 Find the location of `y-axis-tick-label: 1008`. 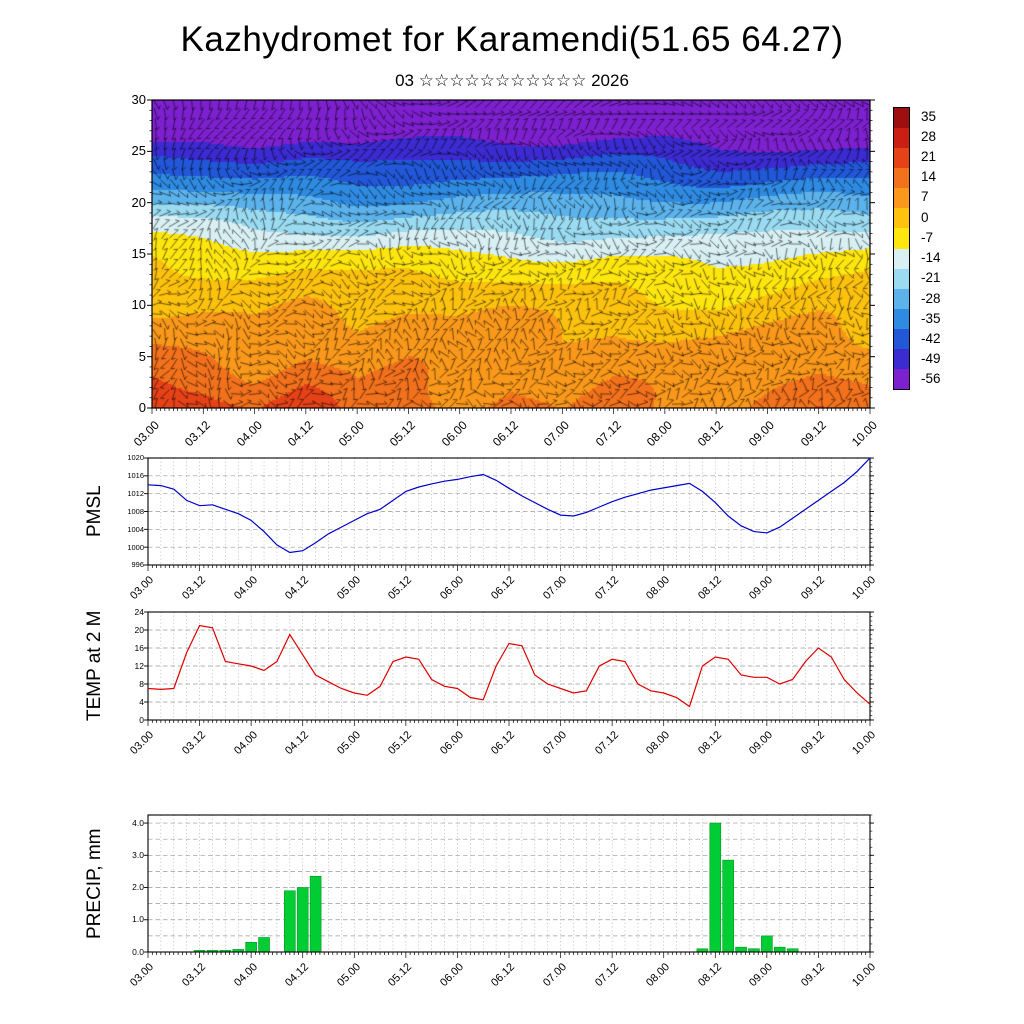

y-axis-tick-label: 1008 is located at coordinates (135, 511).